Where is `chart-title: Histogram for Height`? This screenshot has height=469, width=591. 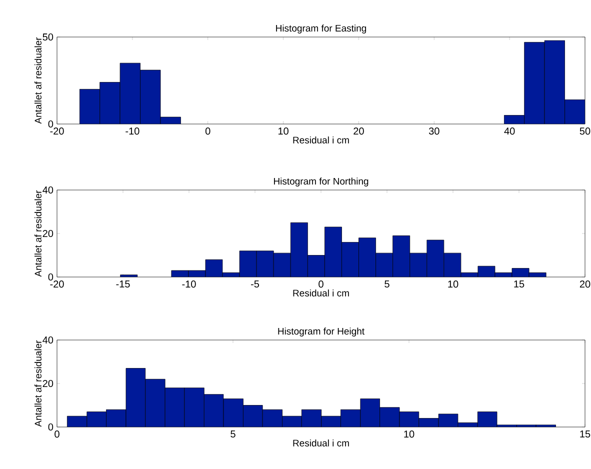
chart-title: Histogram for Height is located at coordinates (321, 332).